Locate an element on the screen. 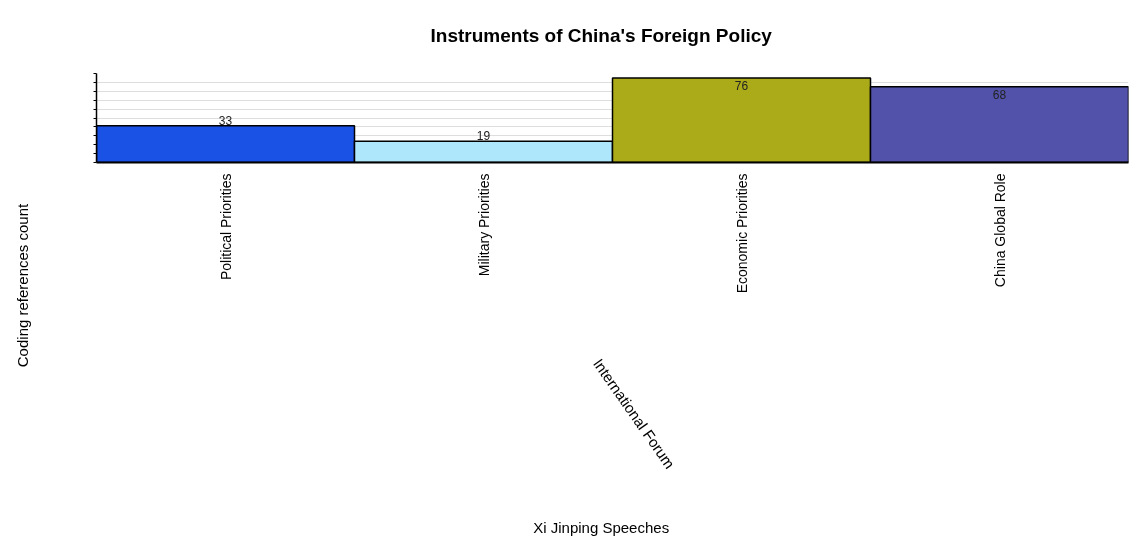 This screenshot has height=550, width=1134. text: Xi Jinping Speeches is located at coordinates (601, 527).